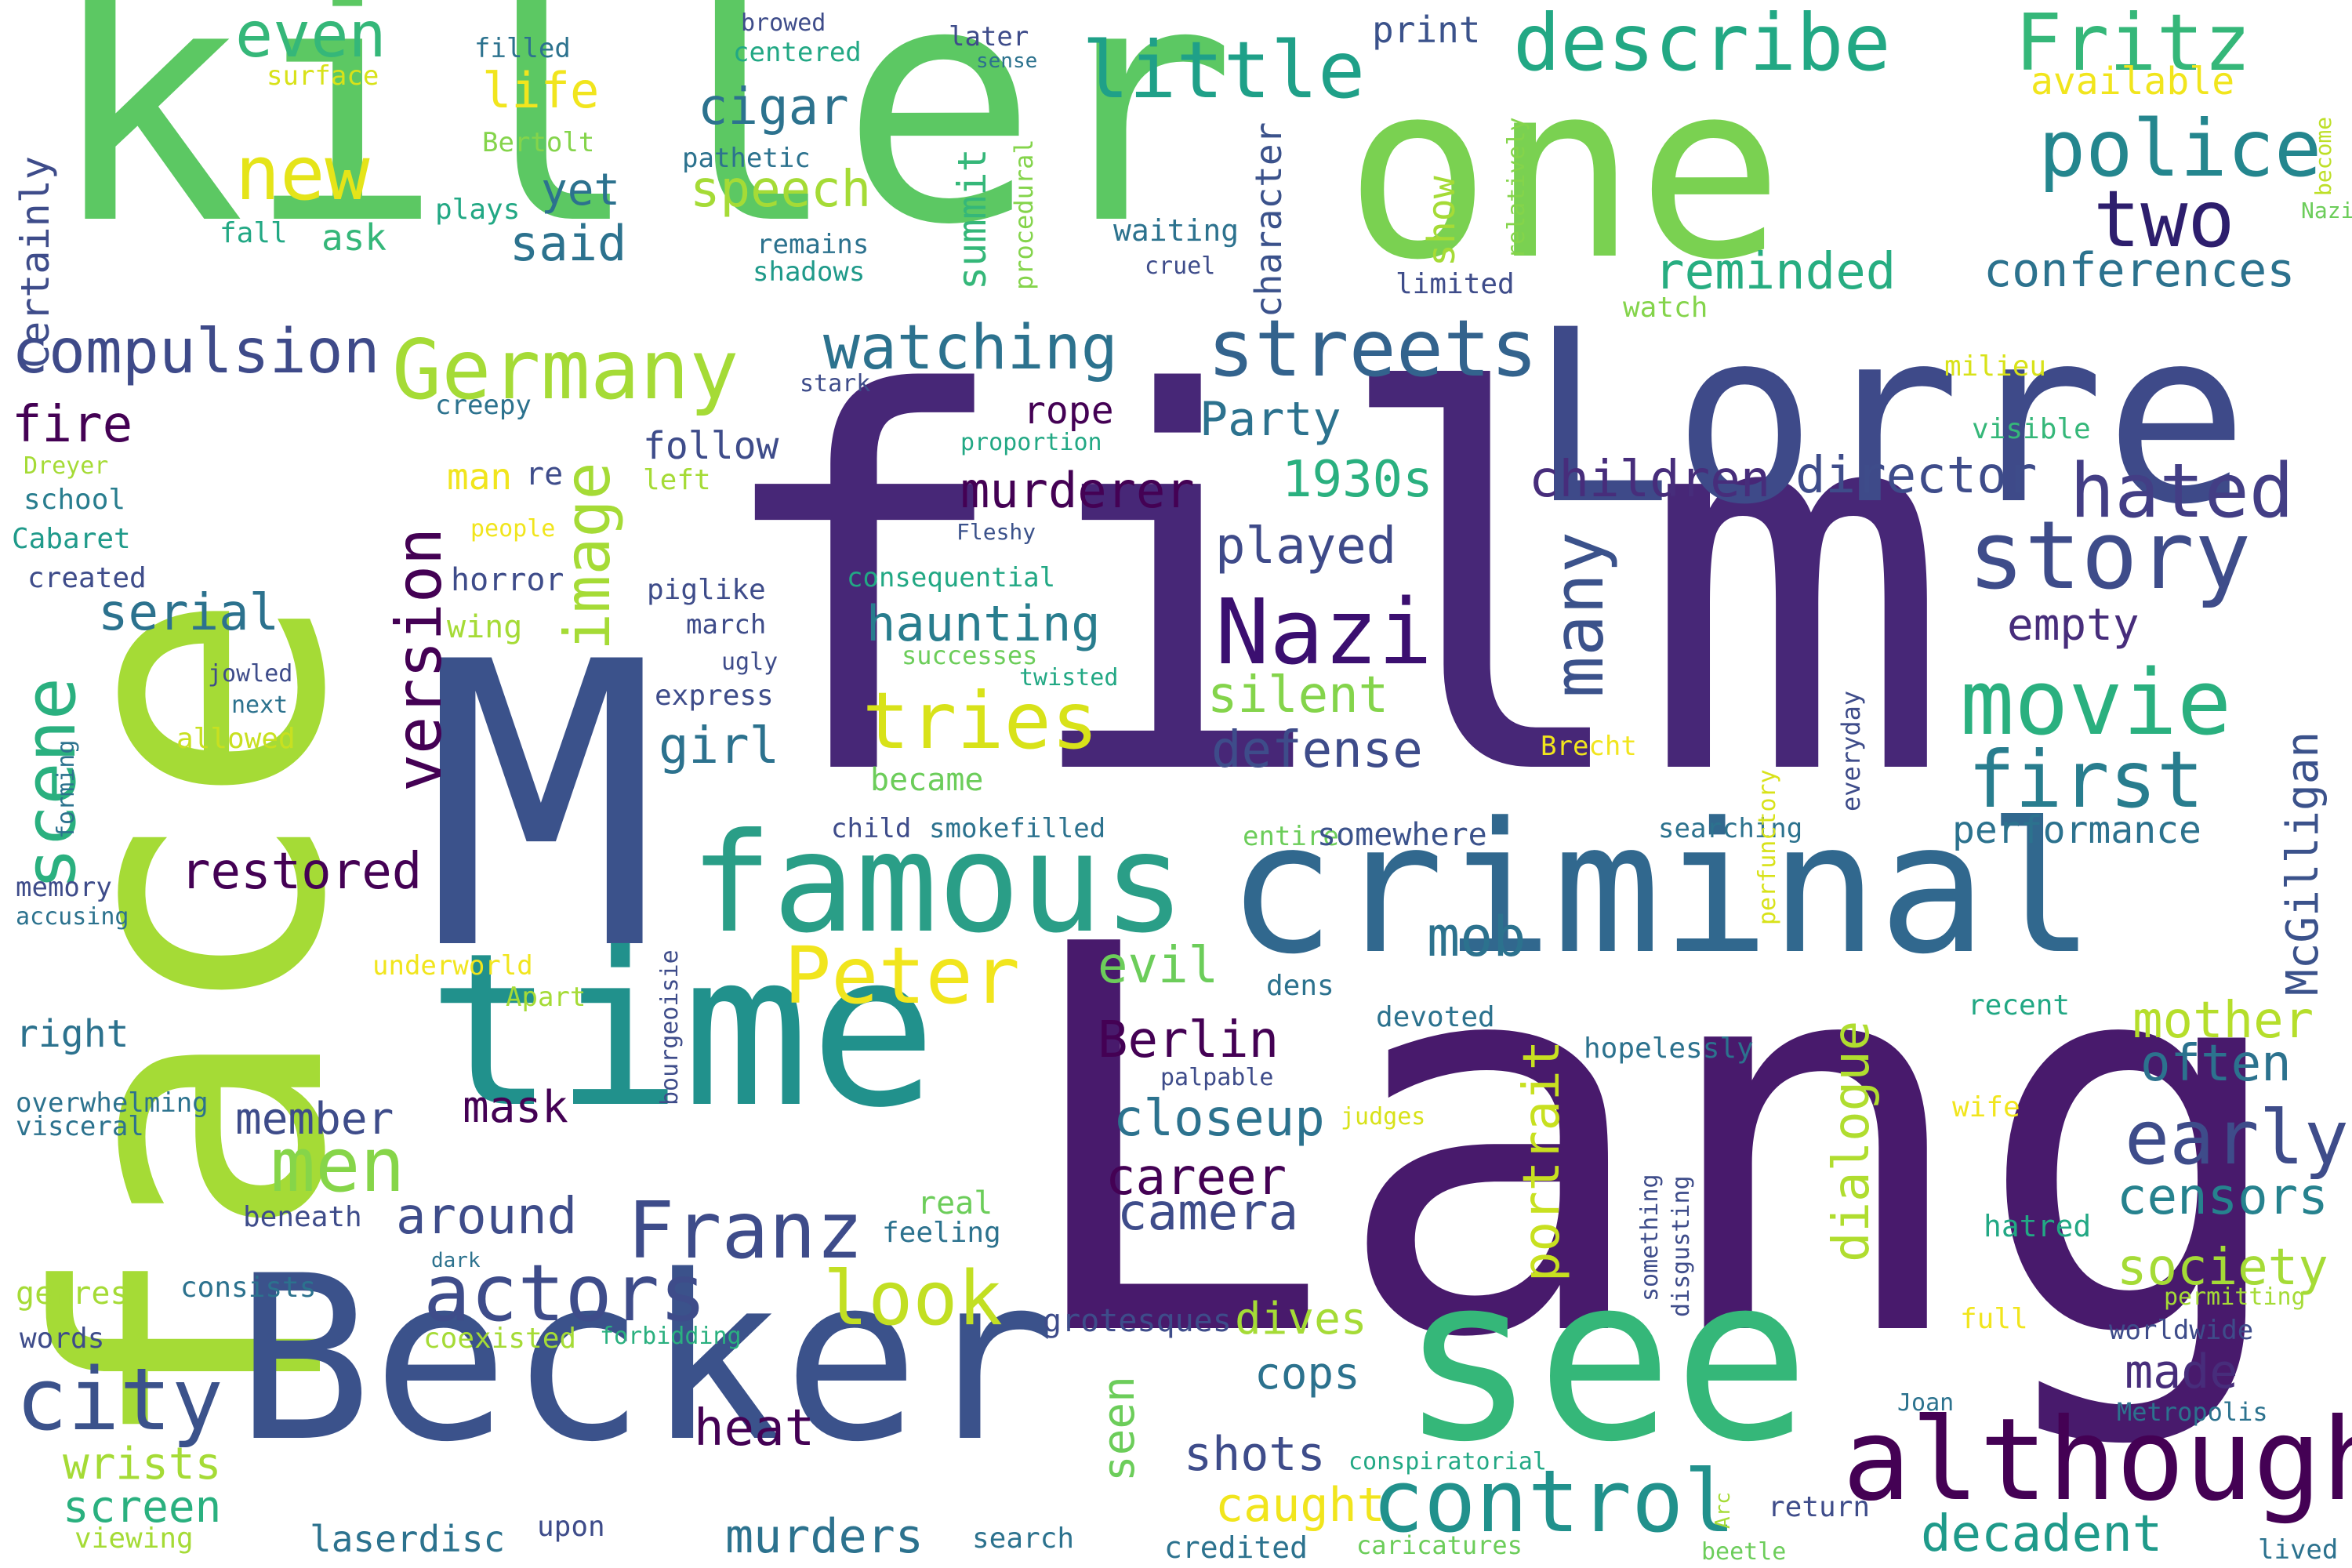  Describe the element at coordinates (2076, 830) in the screenshot. I see `word-performance: performance` at that location.